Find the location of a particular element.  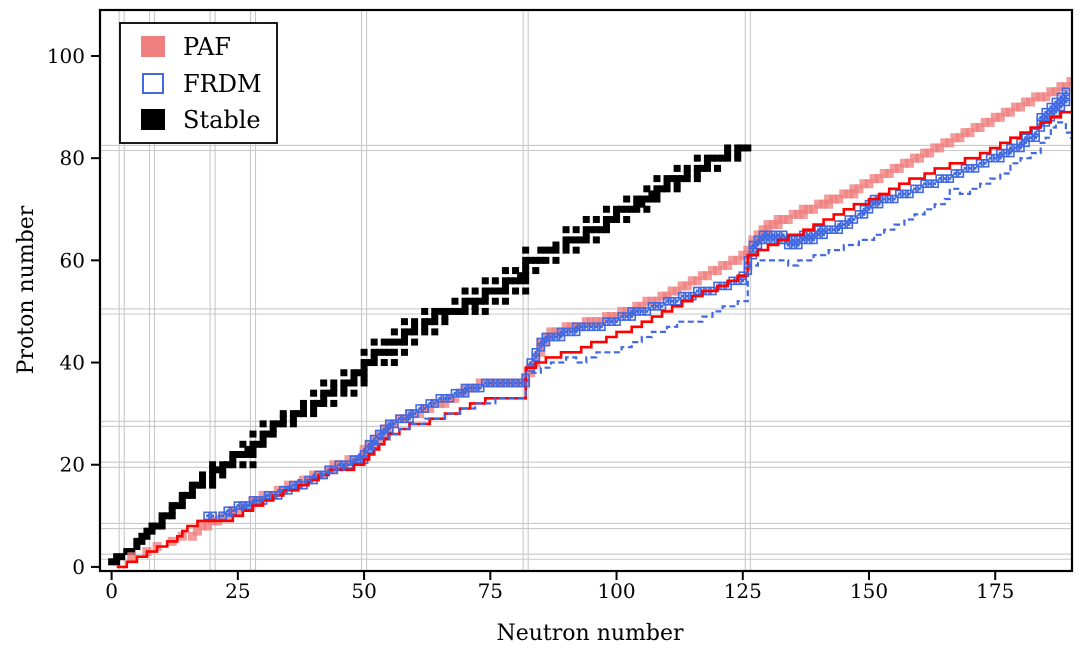

legend-label-frdm: FRDM is located at coordinates (222, 84).